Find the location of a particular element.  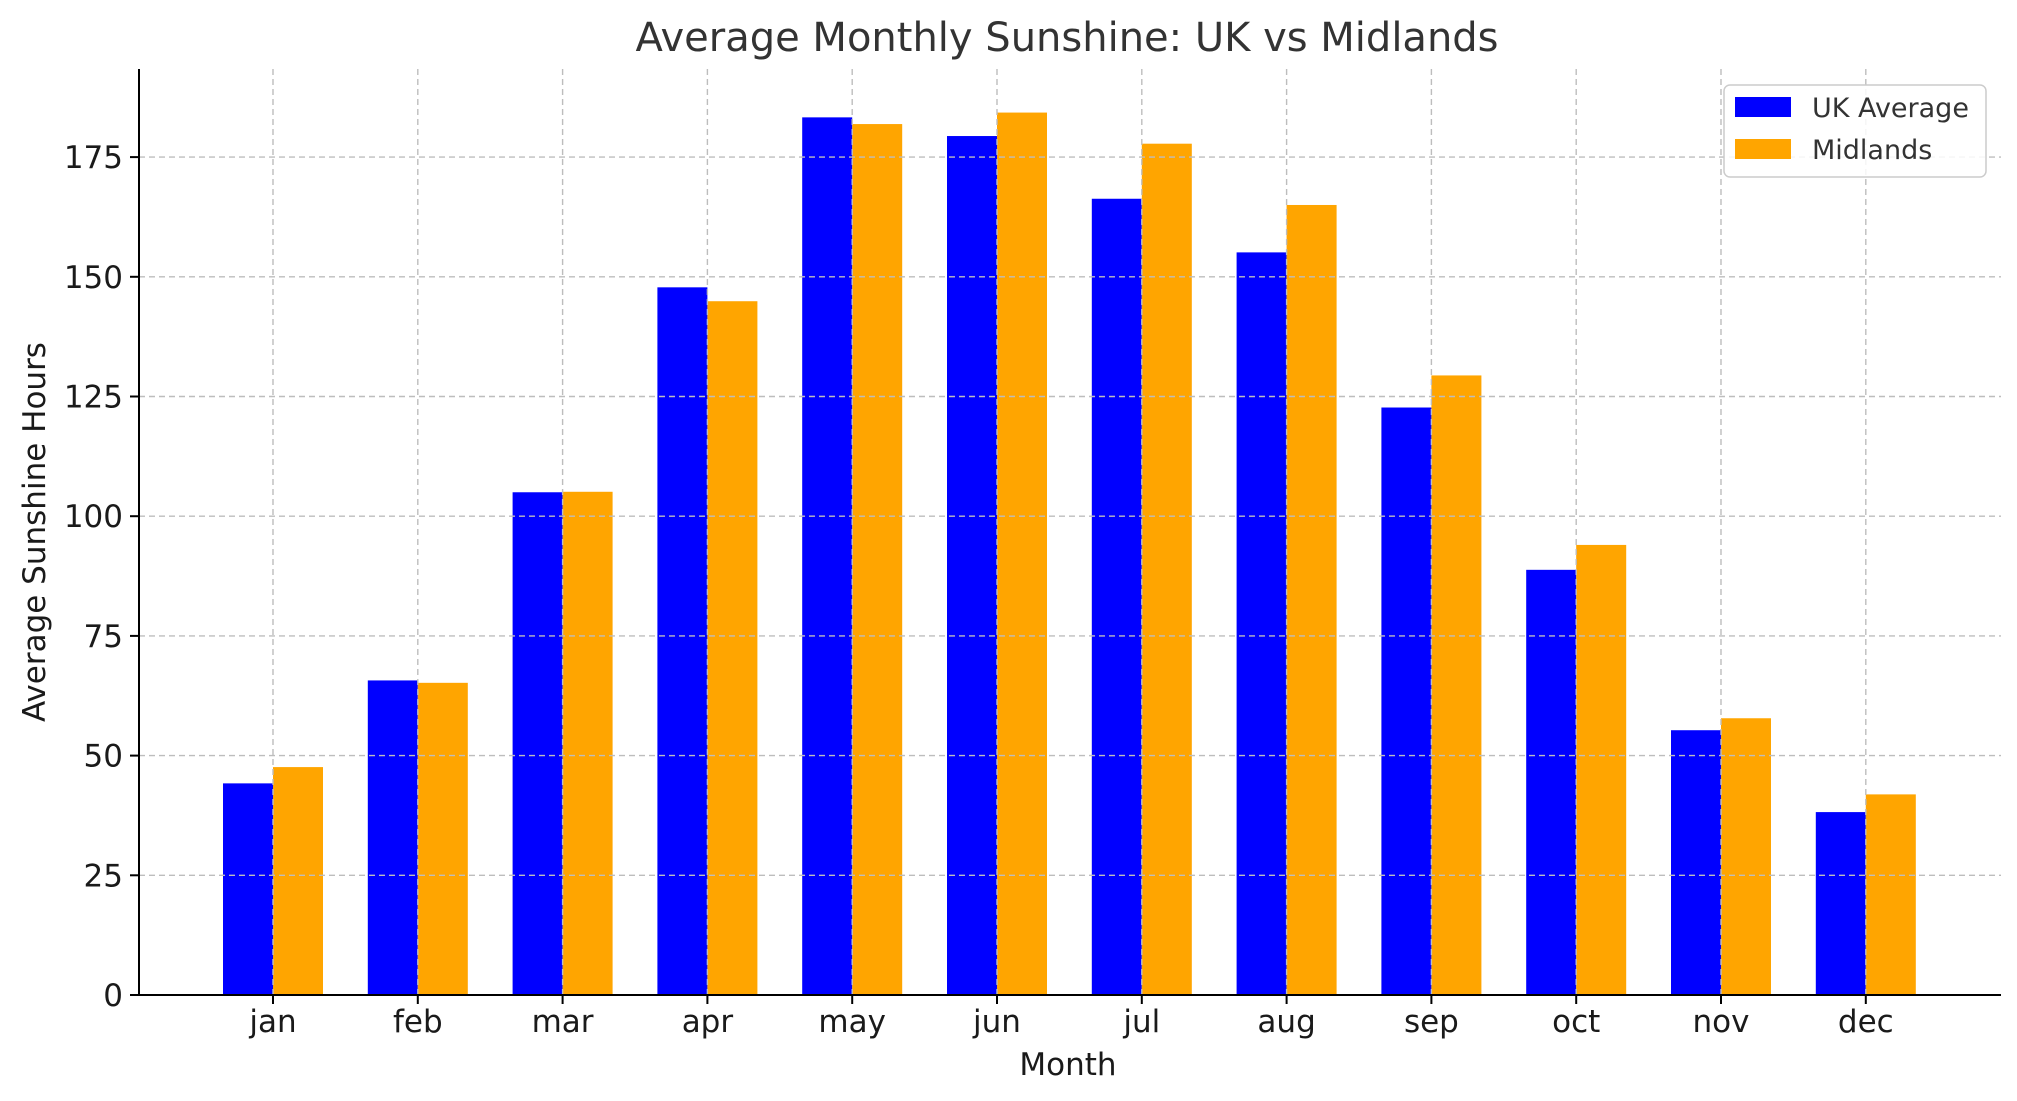

x-tick-label-oct: oct is located at coordinates (1576, 1022).